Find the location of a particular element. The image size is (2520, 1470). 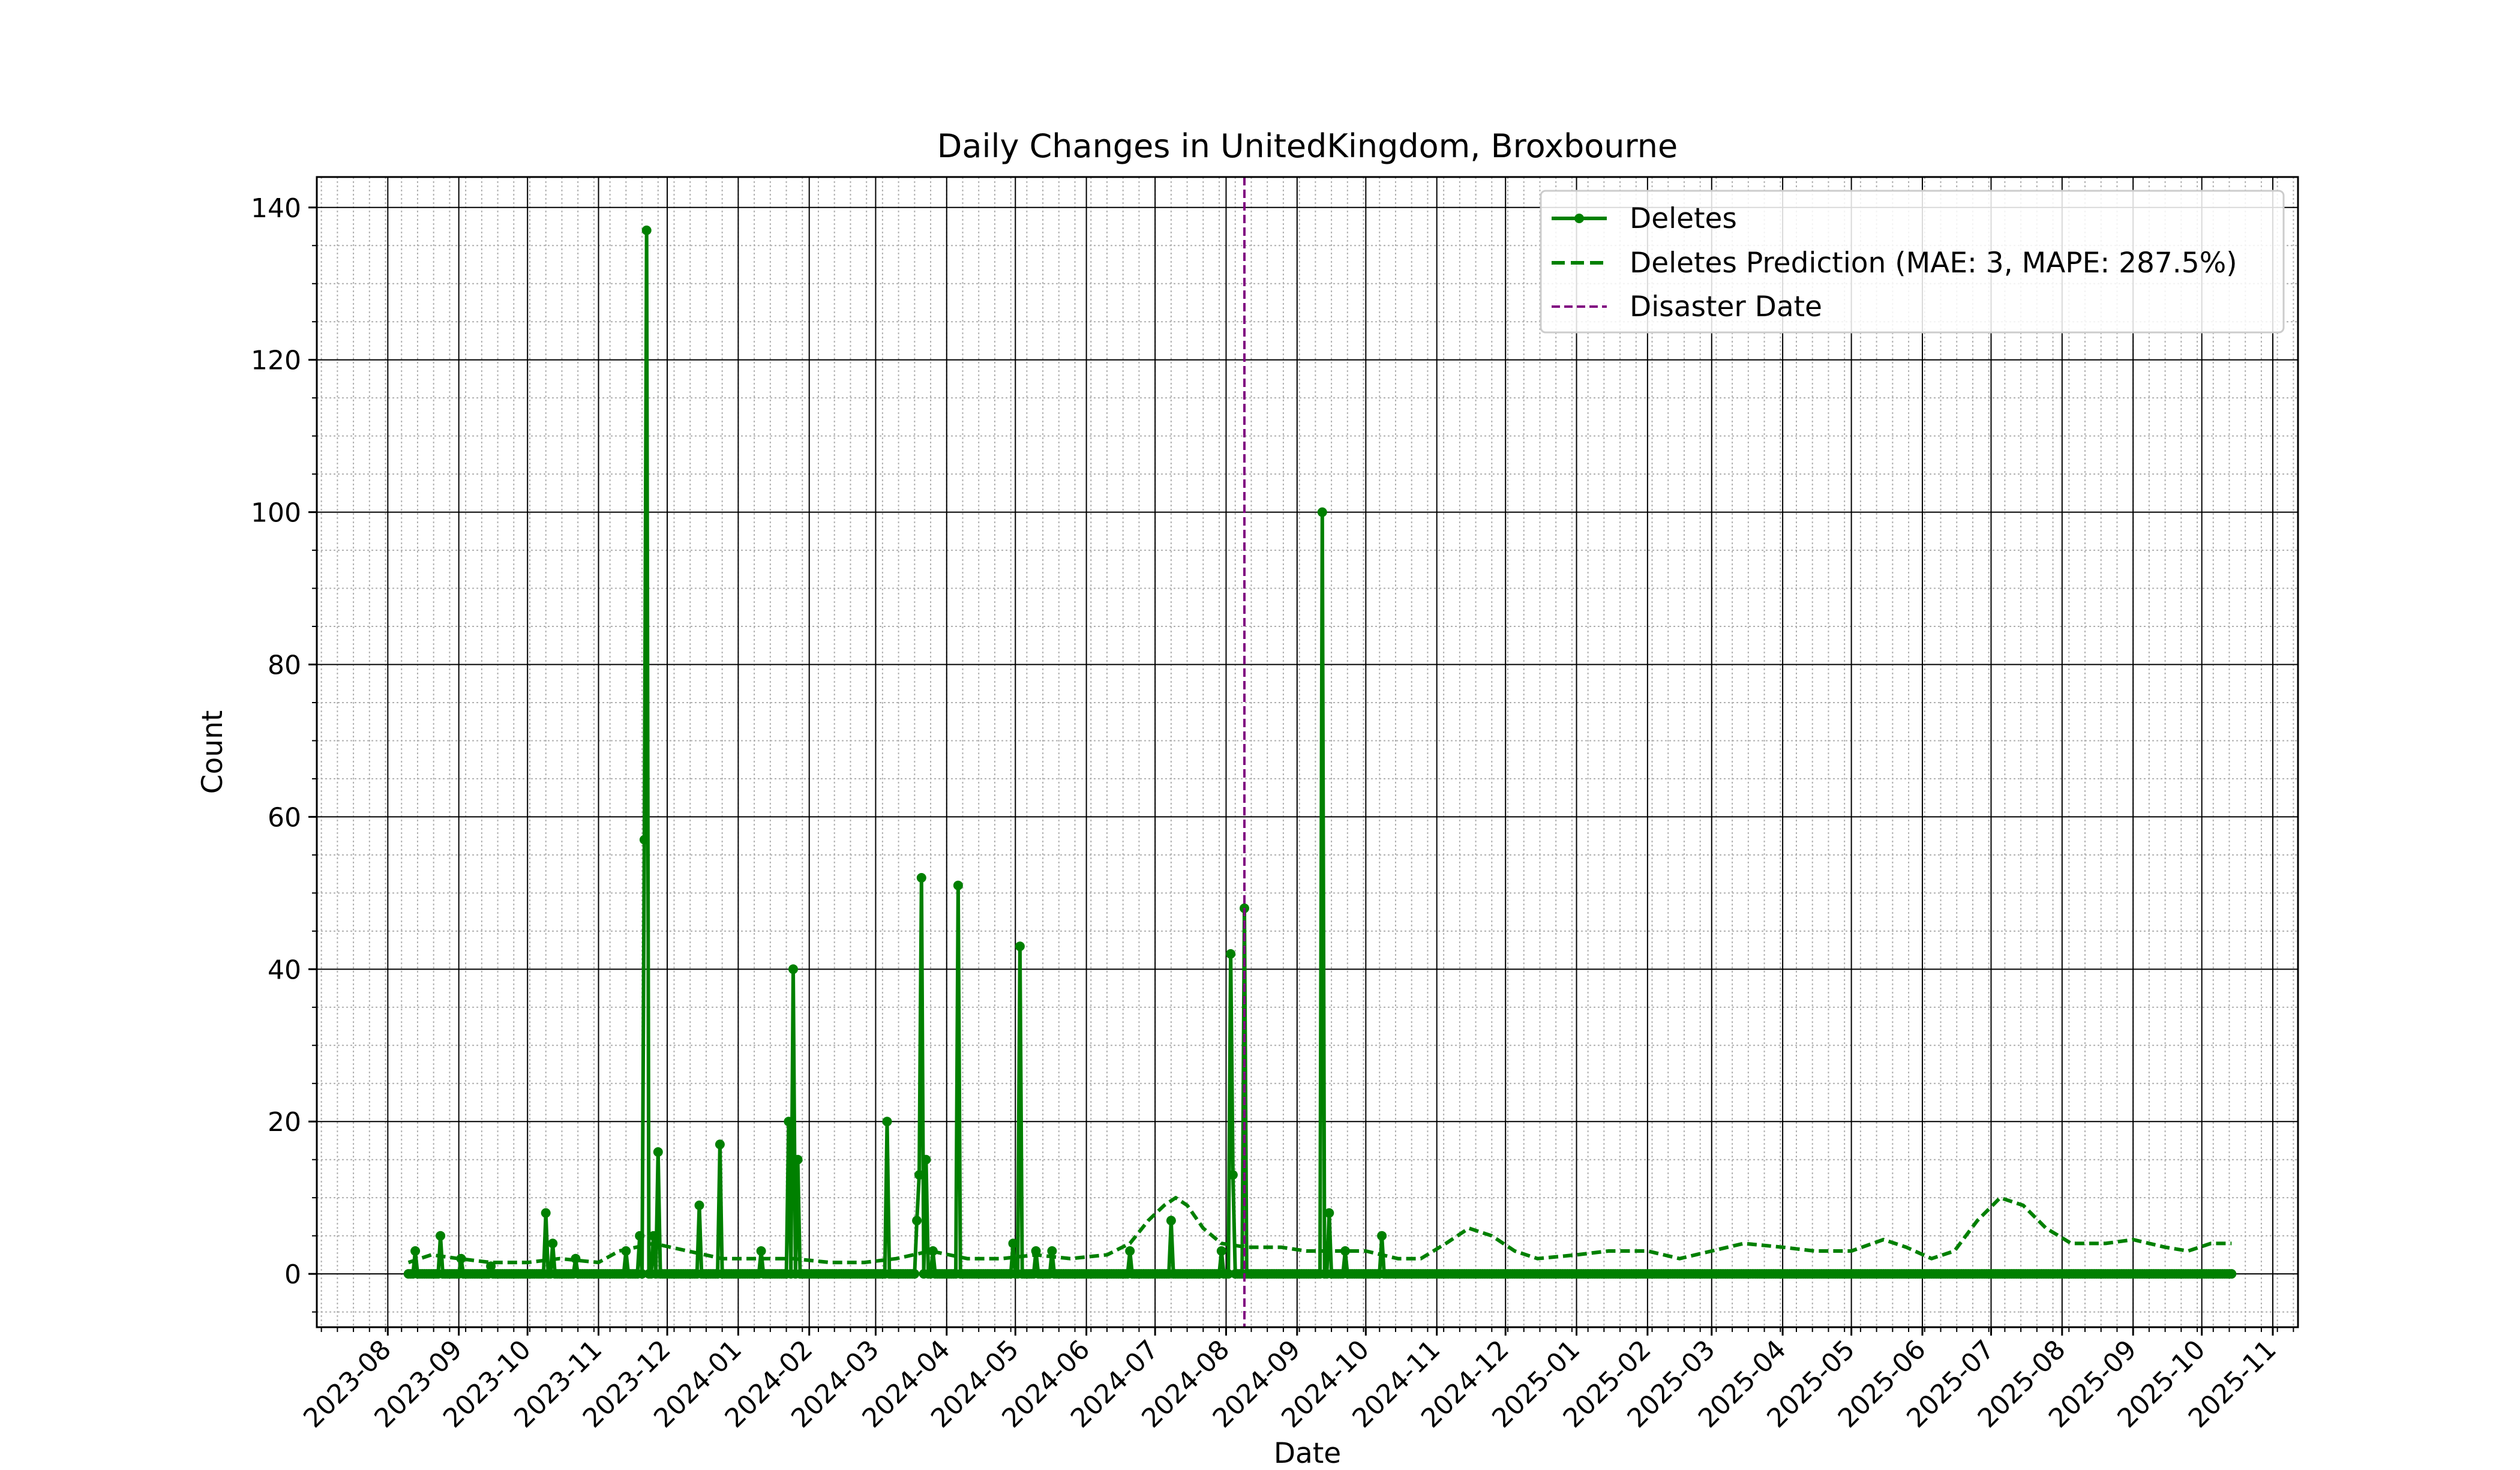

prediction-line is located at coordinates (1320, 1230).